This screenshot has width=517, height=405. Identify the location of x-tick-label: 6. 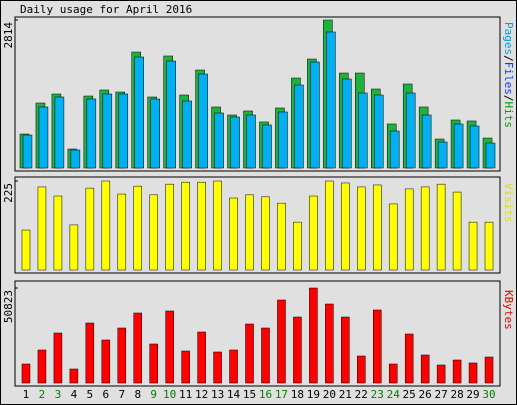
(106, 394).